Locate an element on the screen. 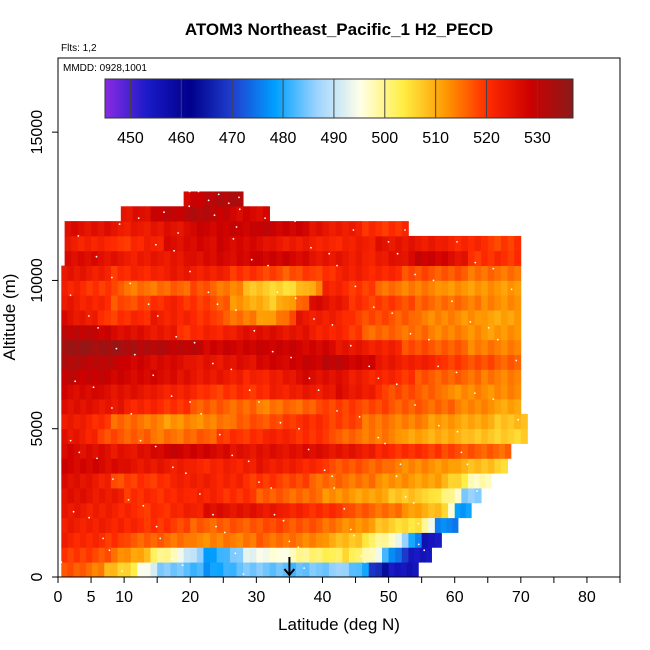  x-tick-label: 60 is located at coordinates (455, 597).